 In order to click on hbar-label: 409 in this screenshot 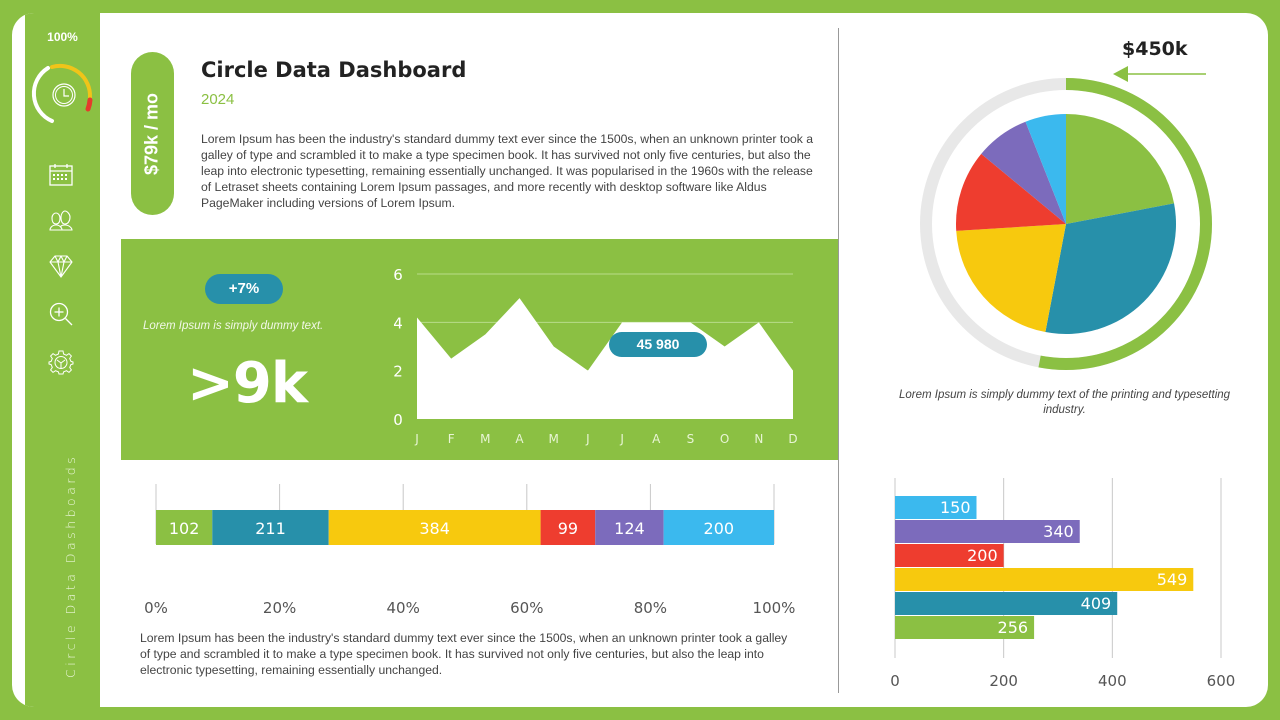, I will do `click(1096, 603)`.